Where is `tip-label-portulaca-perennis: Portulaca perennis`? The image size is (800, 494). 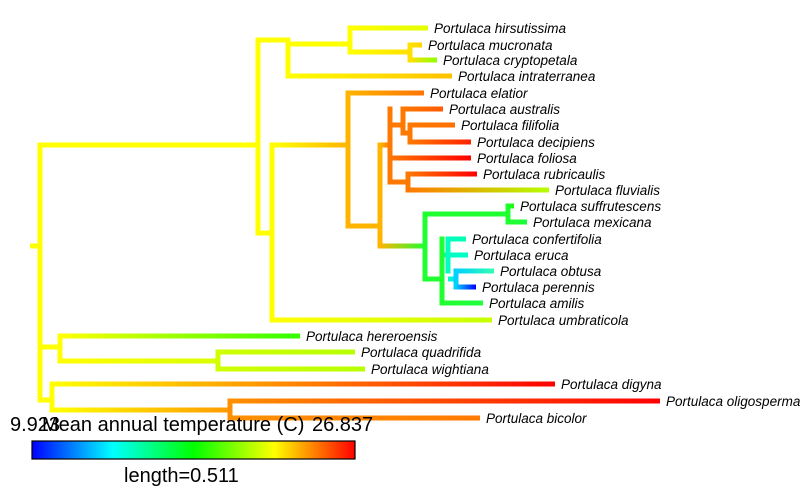
tip-label-portulaca-perennis: Portulaca perennis is located at coordinates (538, 287).